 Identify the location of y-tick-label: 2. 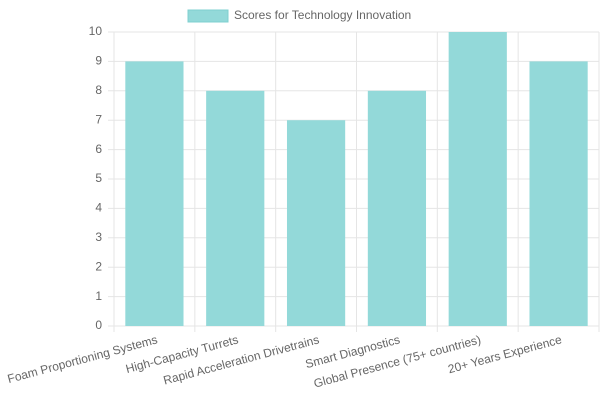
(98, 266).